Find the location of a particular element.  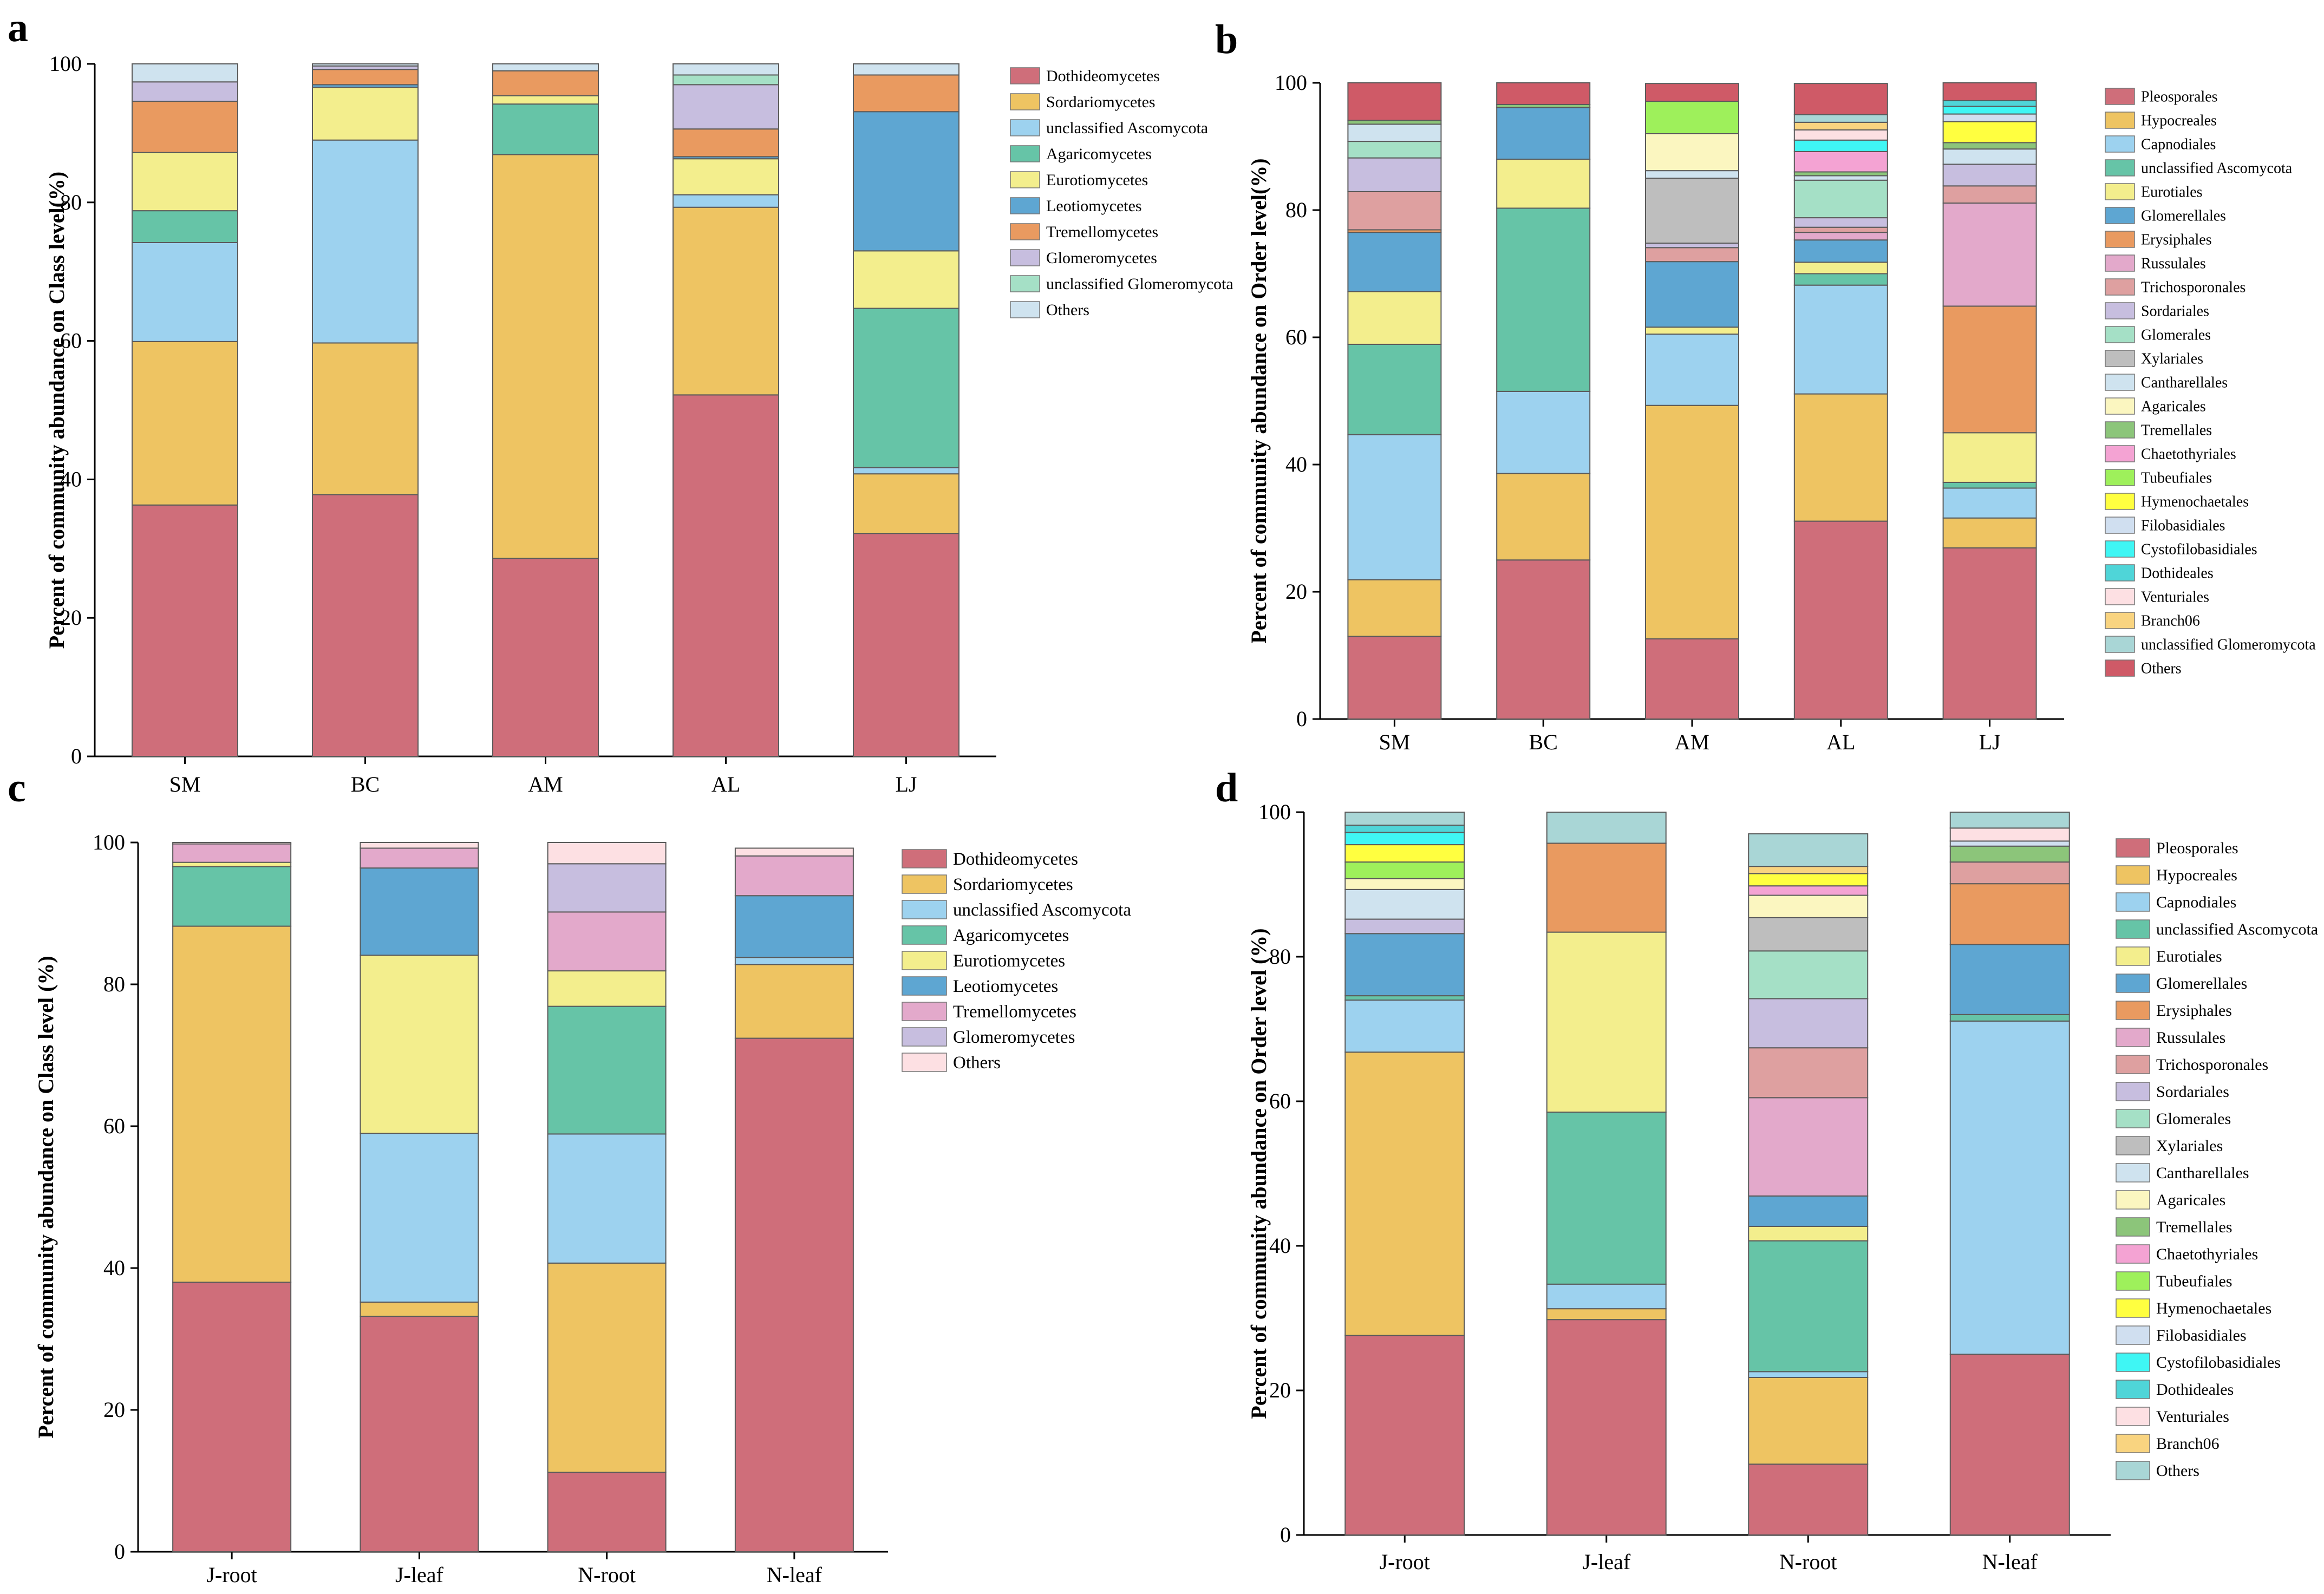

bar-segment-j-root-others is located at coordinates (1404, 819).